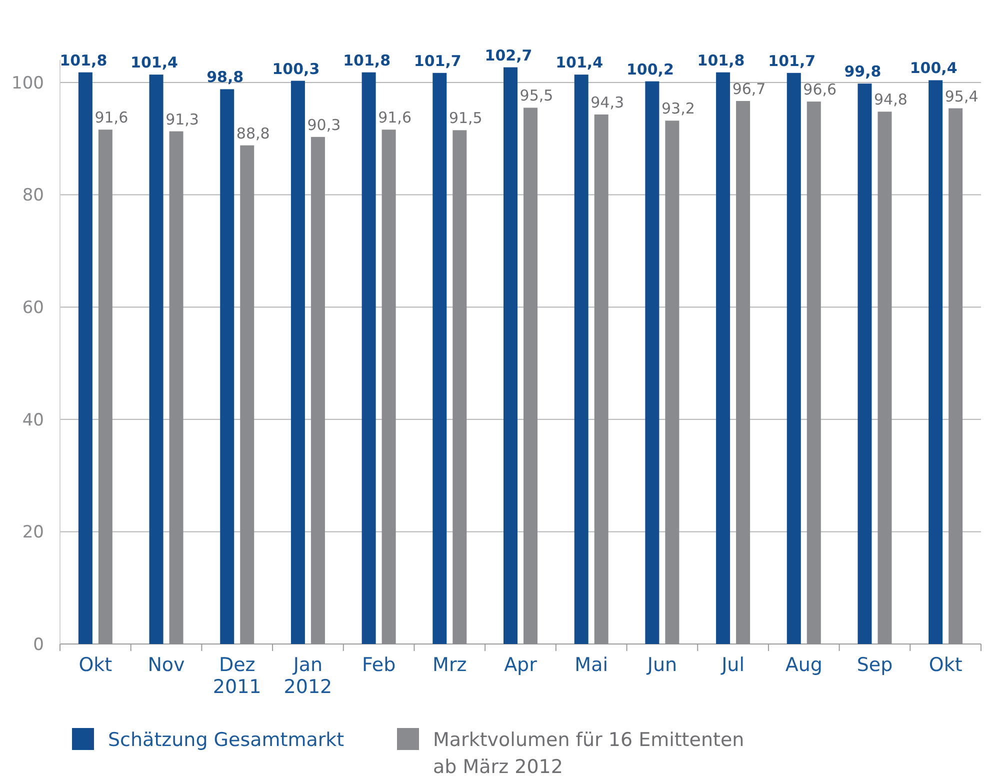 The width and height of the screenshot is (989, 779). I want to click on data-label: 95,5, so click(537, 95).